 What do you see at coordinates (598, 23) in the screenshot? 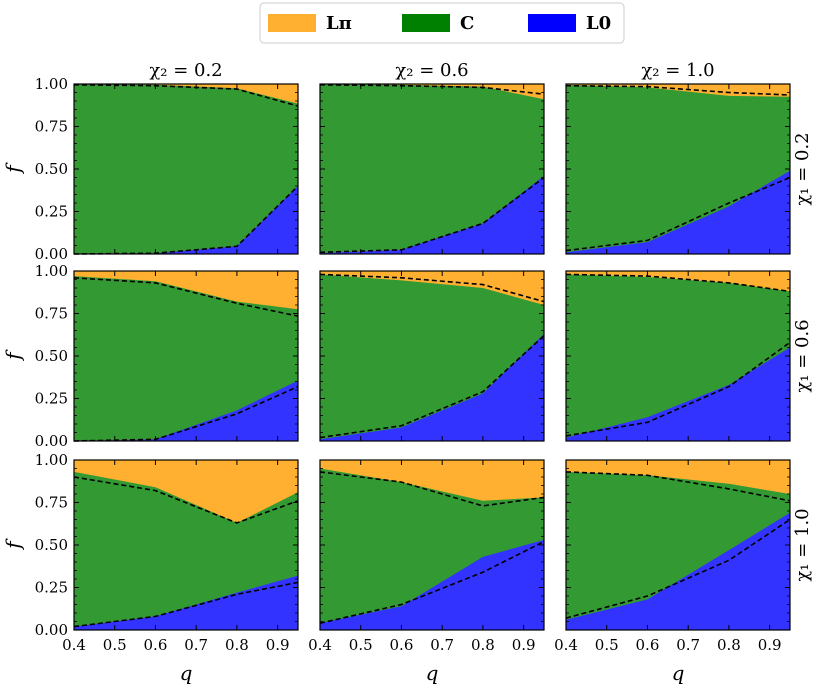
I see `legend-label: L0` at bounding box center [598, 23].